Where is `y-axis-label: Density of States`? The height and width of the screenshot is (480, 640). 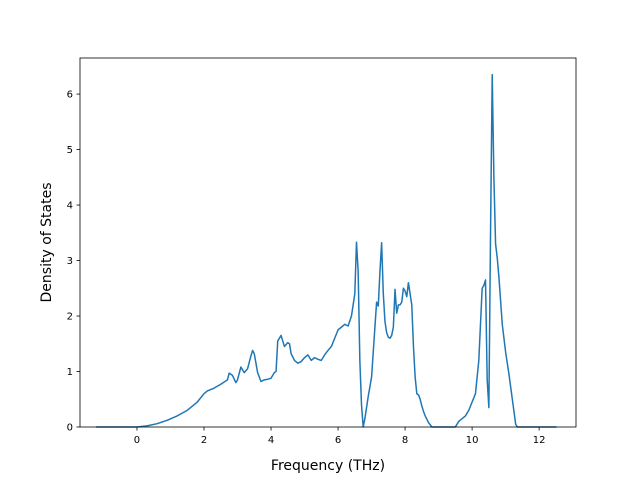 y-axis-label: Density of States is located at coordinates (47, 243).